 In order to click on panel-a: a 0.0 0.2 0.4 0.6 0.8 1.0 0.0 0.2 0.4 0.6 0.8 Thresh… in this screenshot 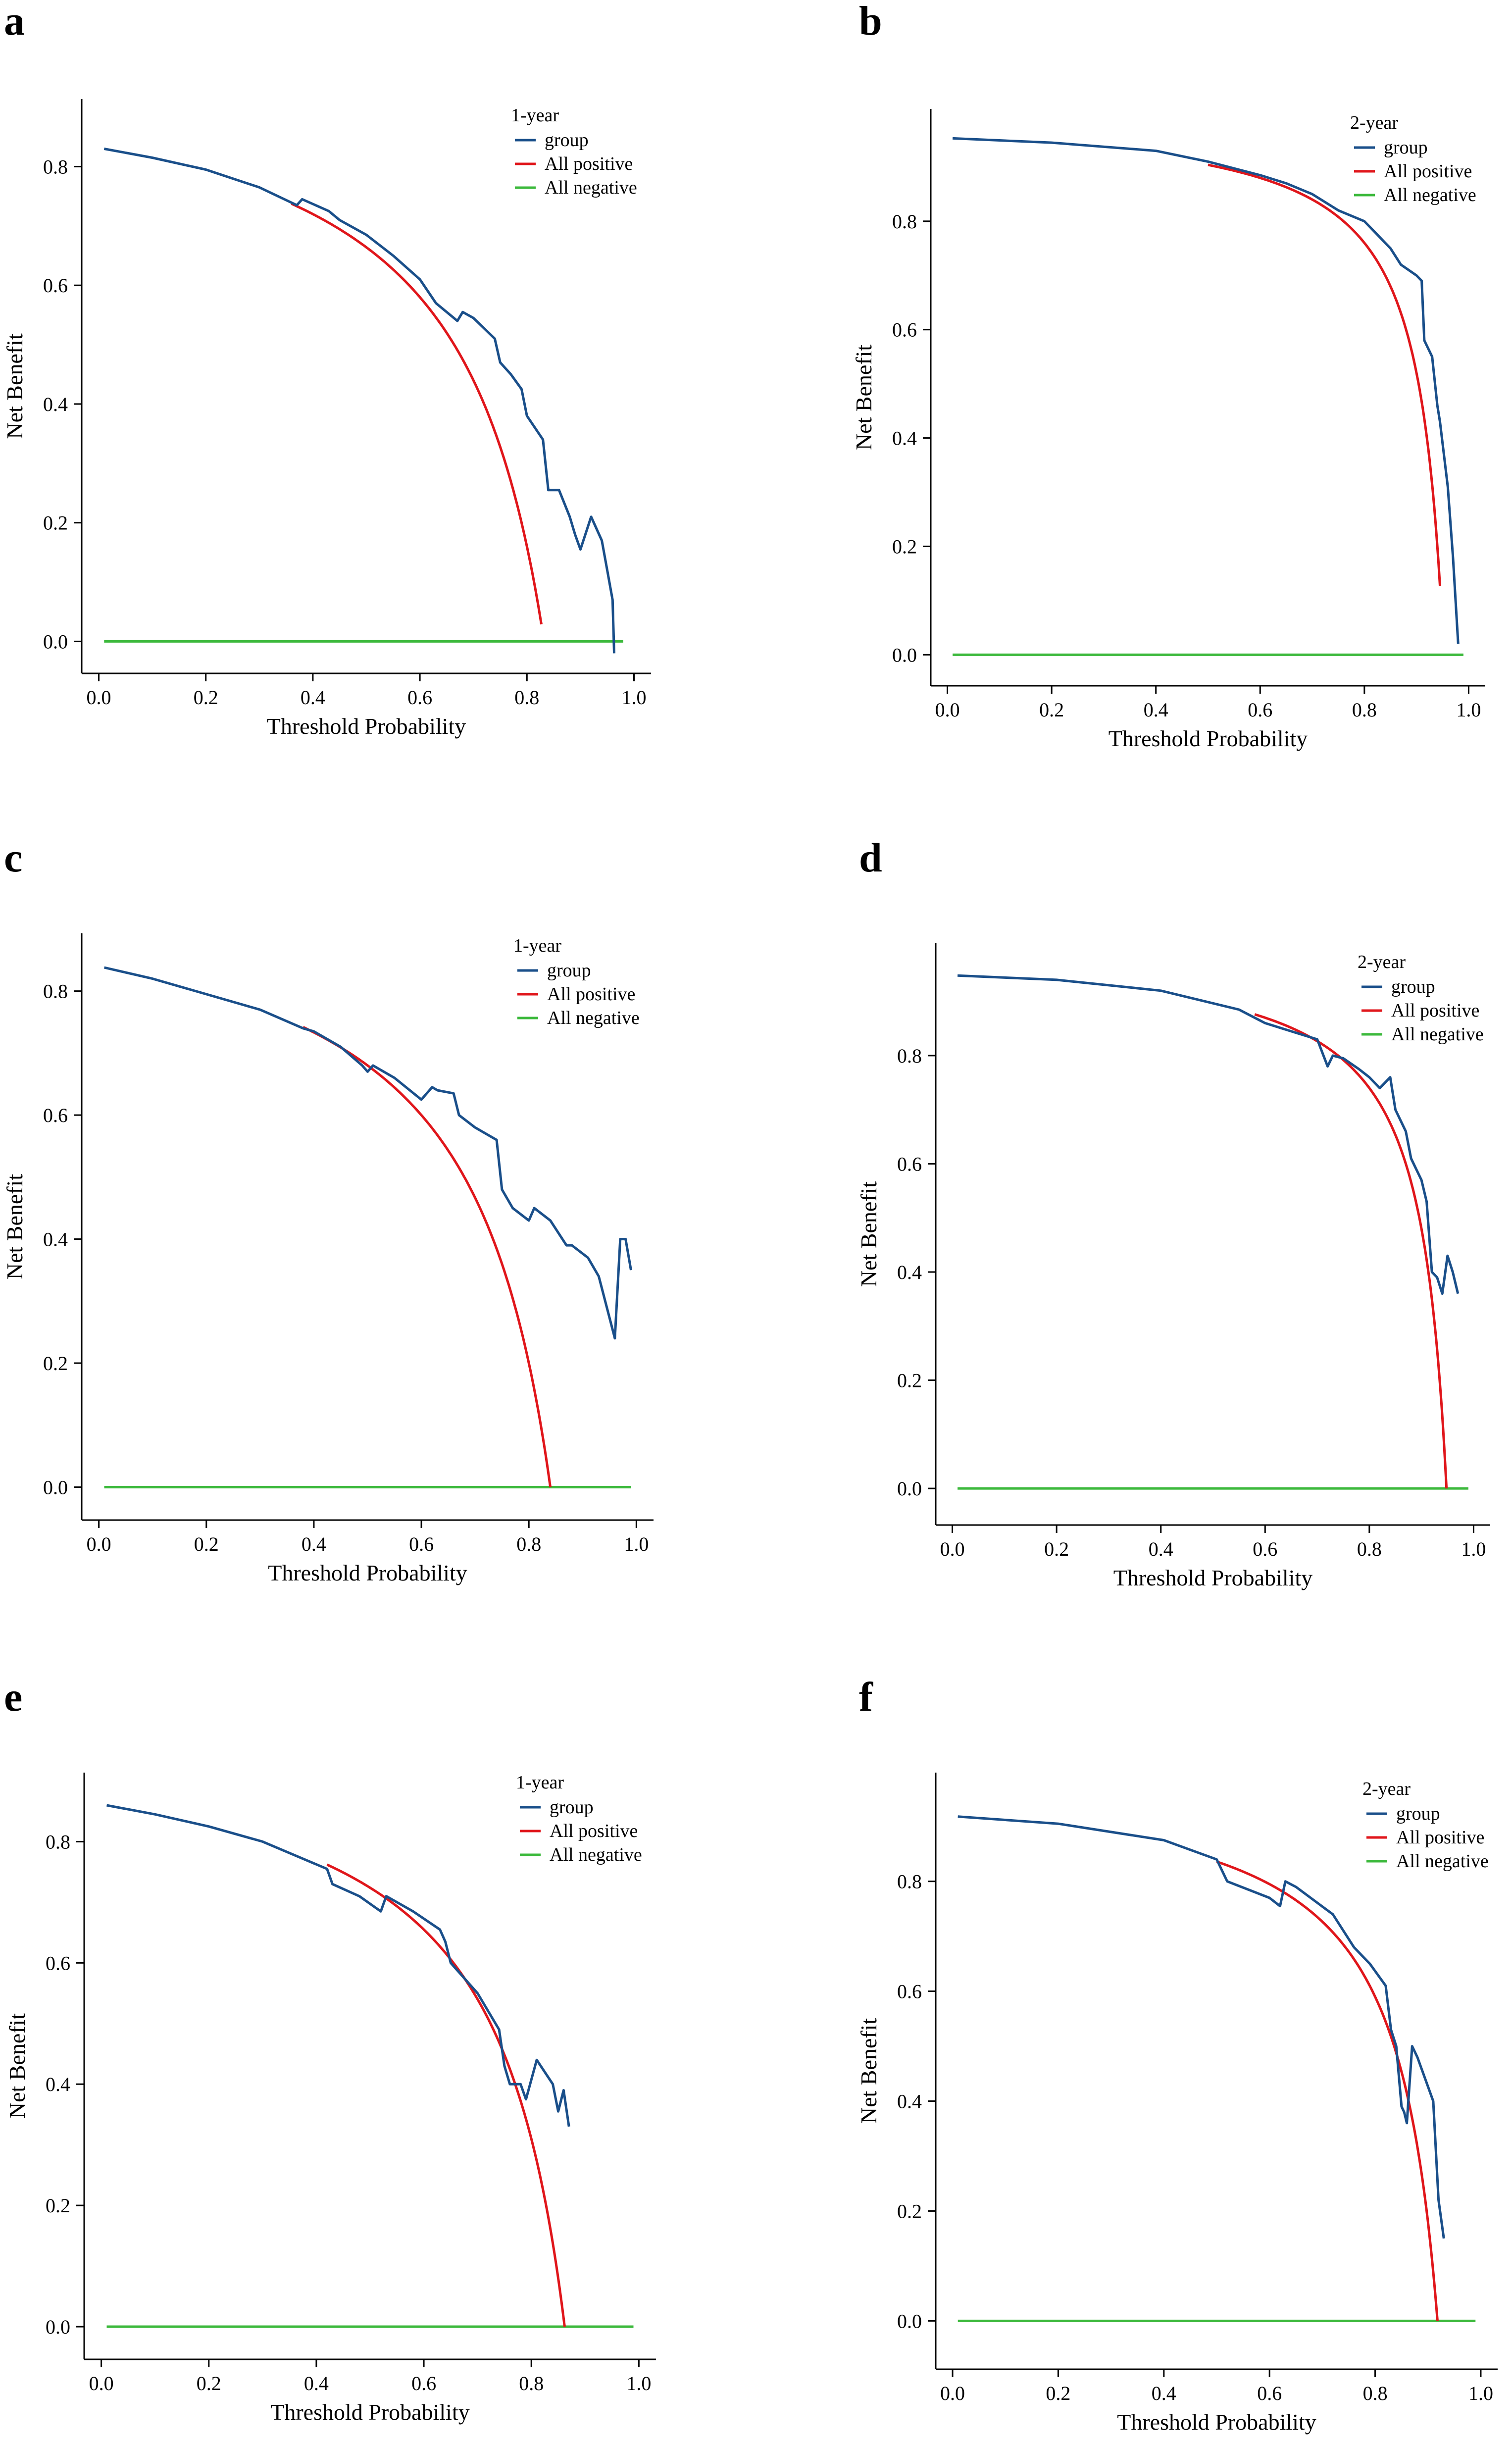, I will do `click(326, 369)`.